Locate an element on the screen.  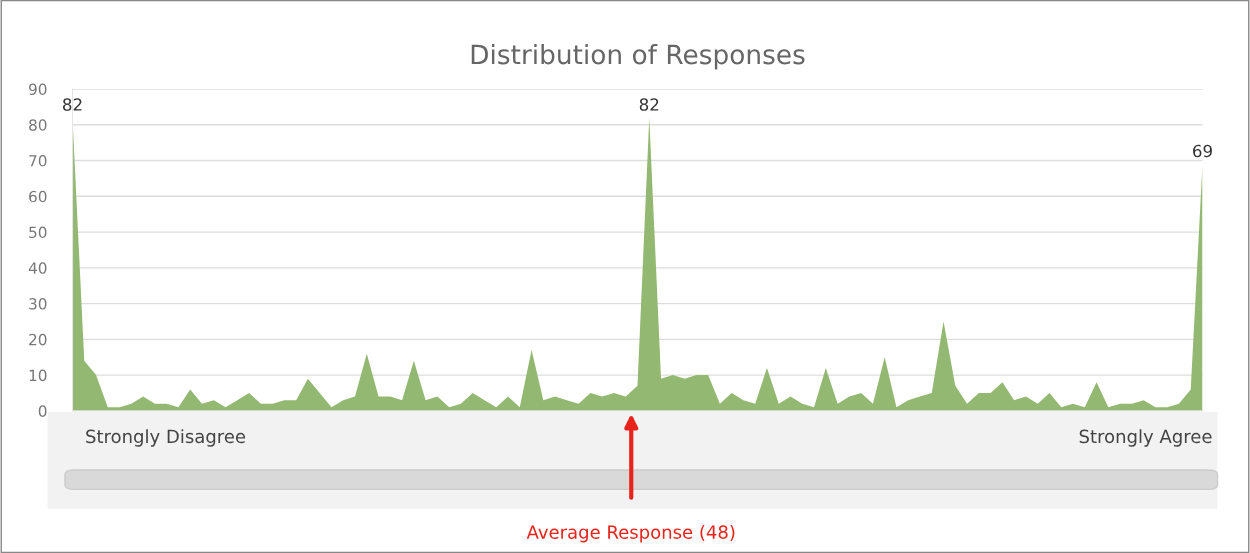
y-tick-label: 60 is located at coordinates (38, 196).